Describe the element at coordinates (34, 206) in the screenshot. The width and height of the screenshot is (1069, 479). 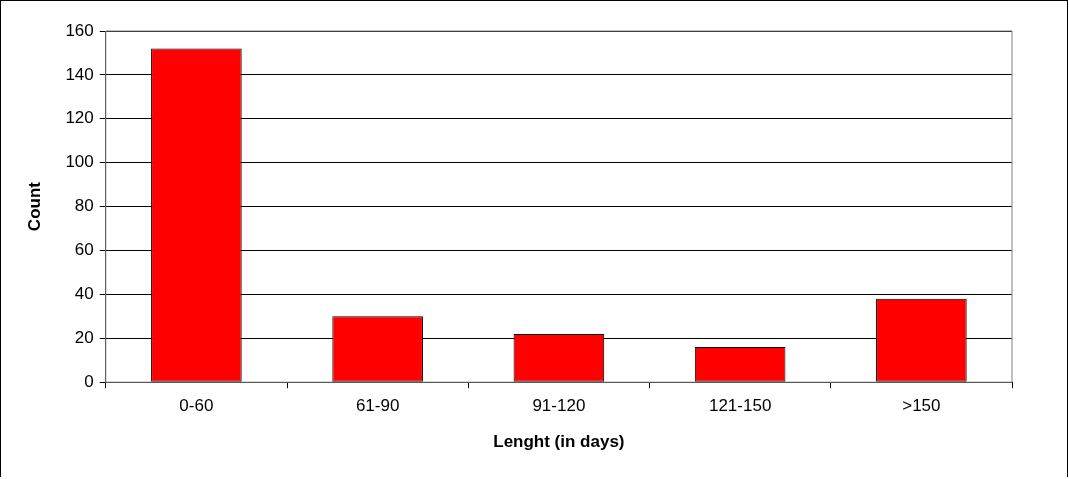
I see `y-axis-title: Count` at that location.